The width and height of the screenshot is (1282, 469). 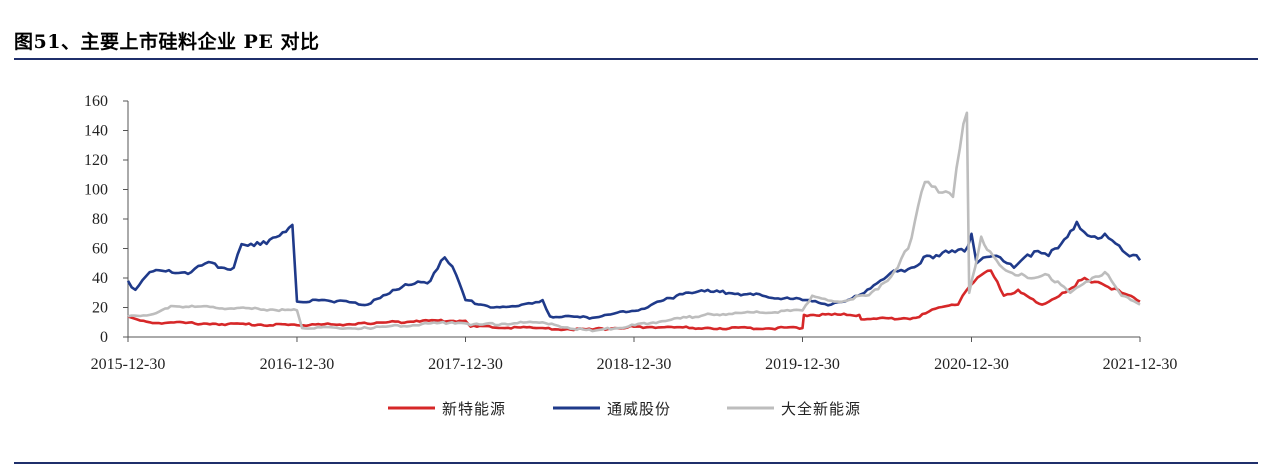 What do you see at coordinates (297, 364) in the screenshot?
I see `x-tick-label: 2016-12-30` at bounding box center [297, 364].